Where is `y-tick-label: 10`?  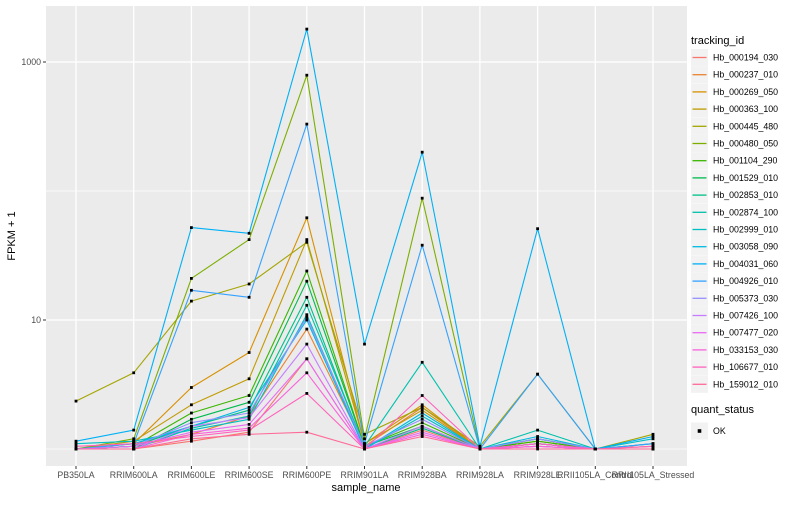
y-tick-label: 10 is located at coordinates (36, 320).